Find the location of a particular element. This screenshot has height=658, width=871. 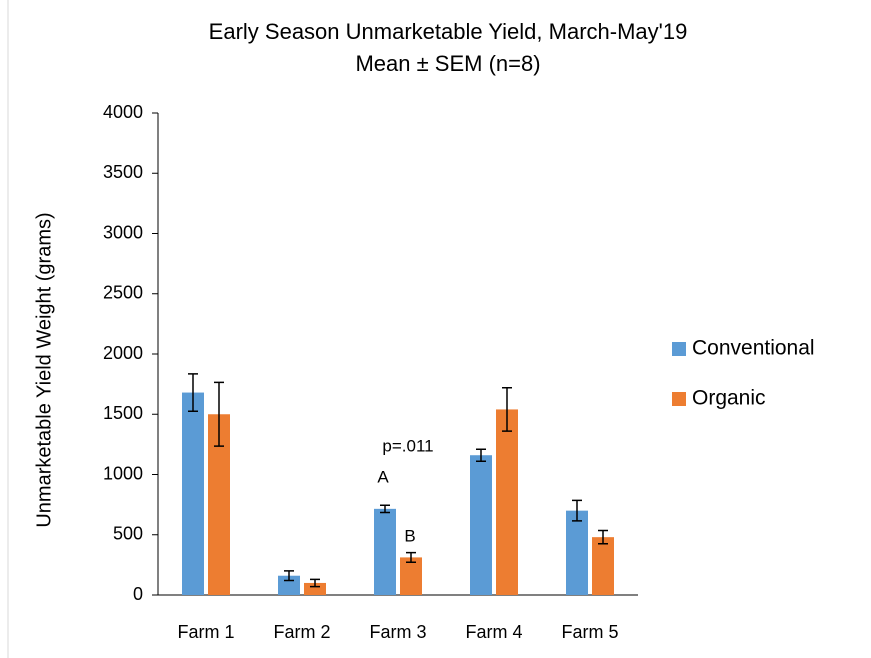

annotation: B is located at coordinates (409, 535).